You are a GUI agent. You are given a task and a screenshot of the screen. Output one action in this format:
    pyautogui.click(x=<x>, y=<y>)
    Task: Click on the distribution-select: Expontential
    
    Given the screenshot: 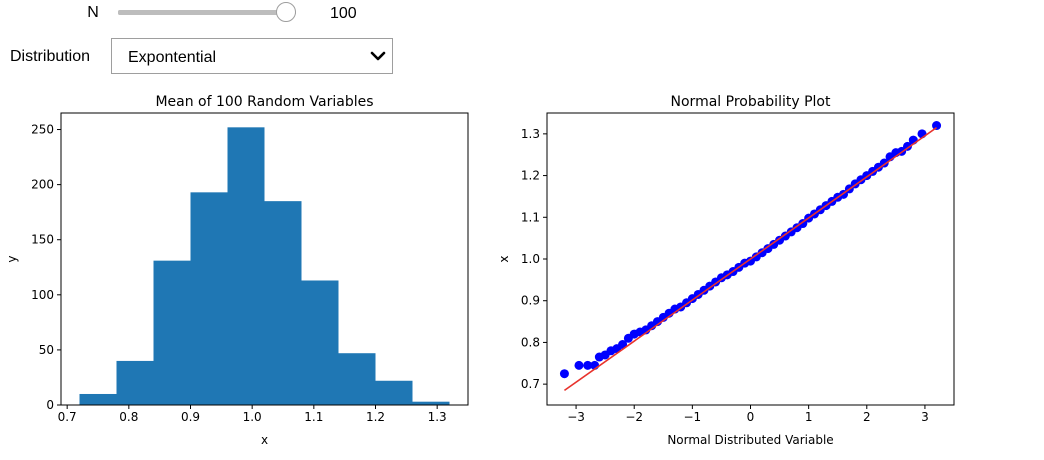 What is the action you would take?
    pyautogui.click(x=252, y=56)
    